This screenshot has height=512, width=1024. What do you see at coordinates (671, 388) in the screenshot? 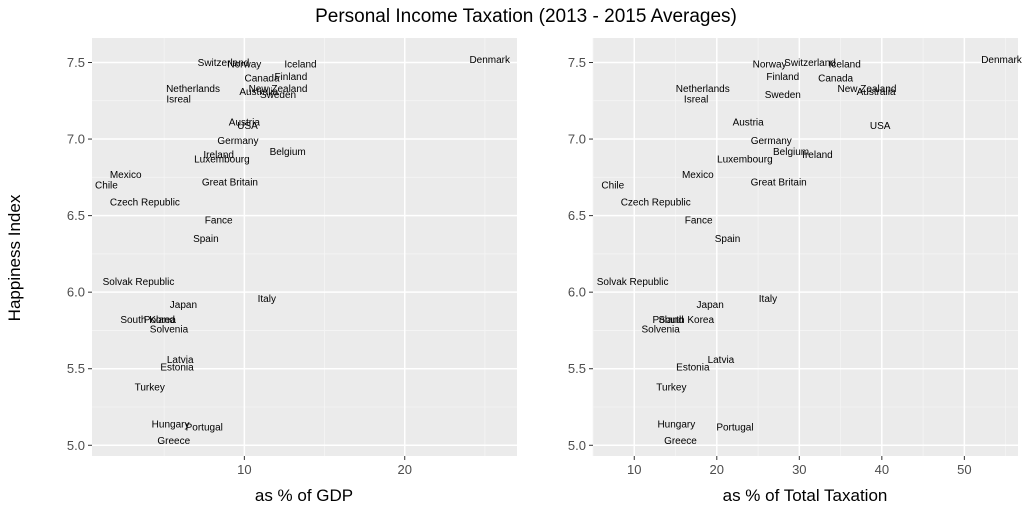
I see `point-label: Turkey` at bounding box center [671, 388].